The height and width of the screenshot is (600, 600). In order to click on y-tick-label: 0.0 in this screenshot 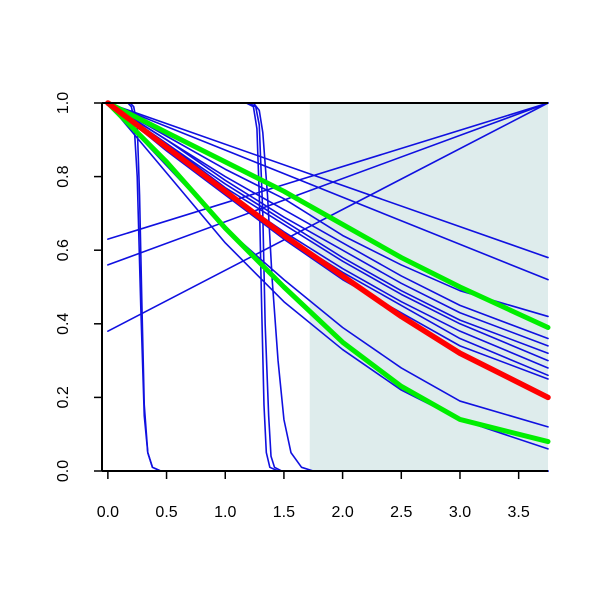, I will do `click(63, 471)`.